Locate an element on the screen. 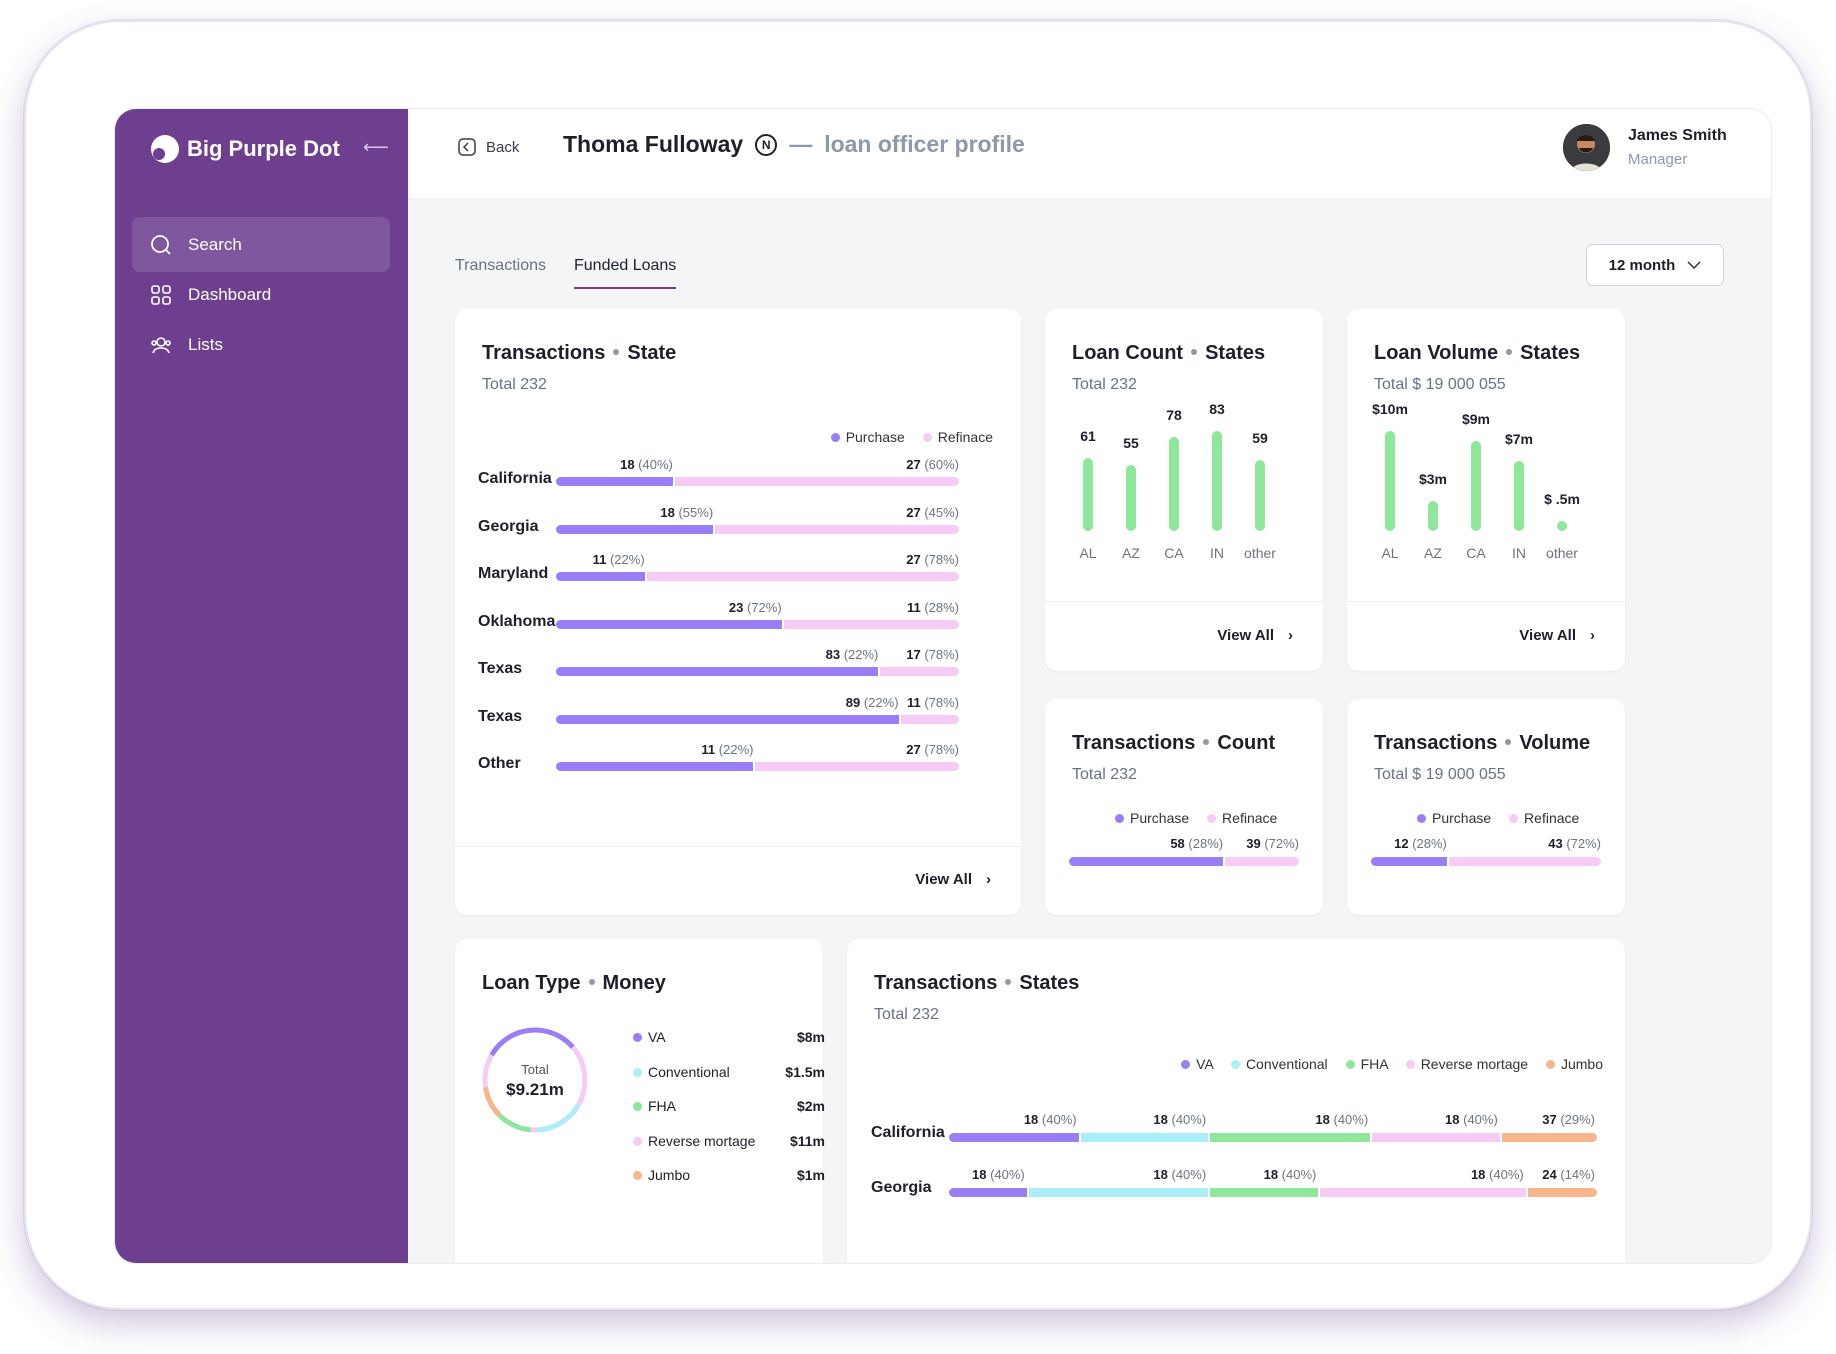 This screenshot has height=1354, width=1836. legend-purchase: Purchase is located at coordinates (875, 437).